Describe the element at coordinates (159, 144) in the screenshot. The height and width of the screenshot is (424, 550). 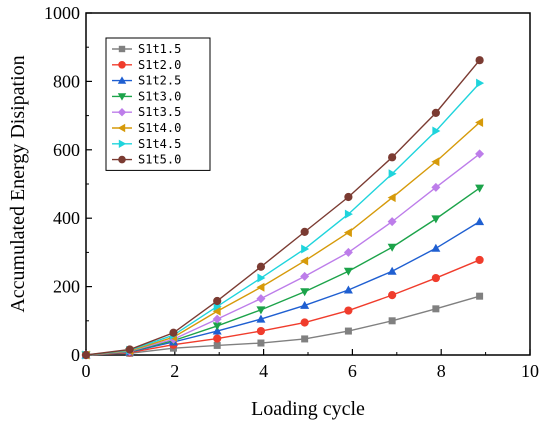
I see `legend-label: S1t4.5` at that location.